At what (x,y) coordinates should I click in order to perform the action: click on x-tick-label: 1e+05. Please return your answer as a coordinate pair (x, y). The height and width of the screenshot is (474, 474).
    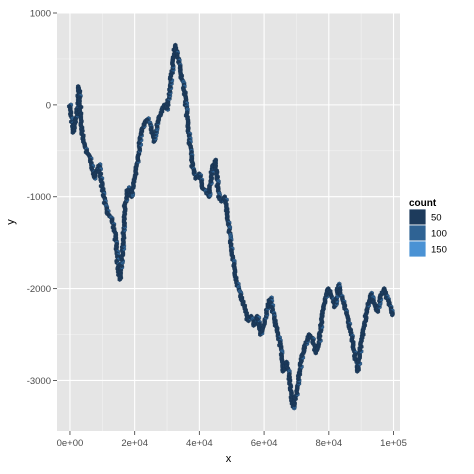
    Looking at the image, I should click on (393, 443).